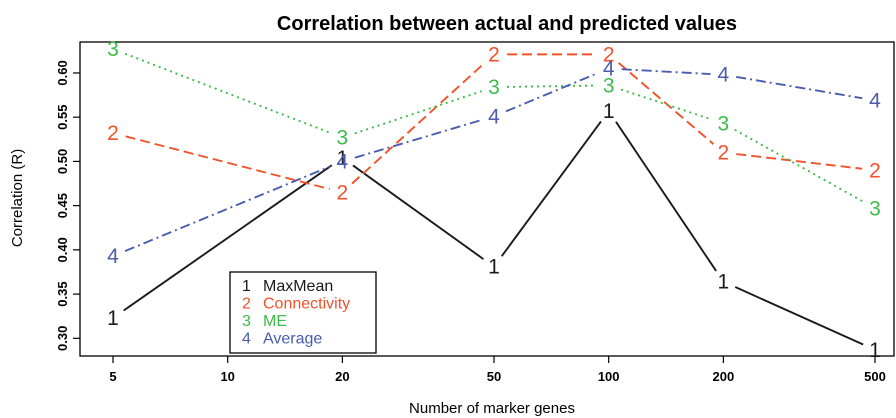 This screenshot has height=418, width=896. I want to click on y-tick-label: 0.40, so click(62, 249).